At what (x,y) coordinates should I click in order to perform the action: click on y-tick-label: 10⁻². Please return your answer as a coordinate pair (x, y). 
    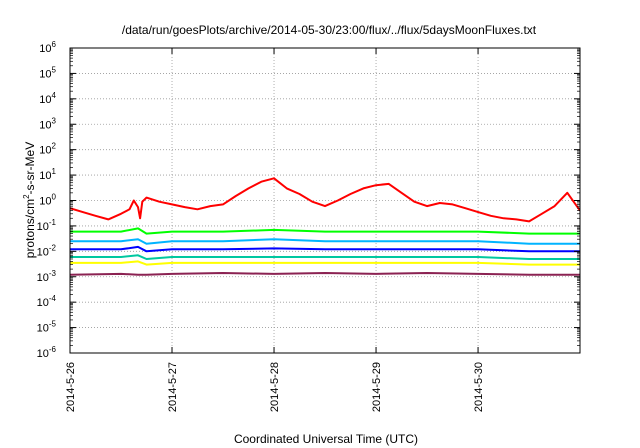
    Looking at the image, I should click on (47, 250).